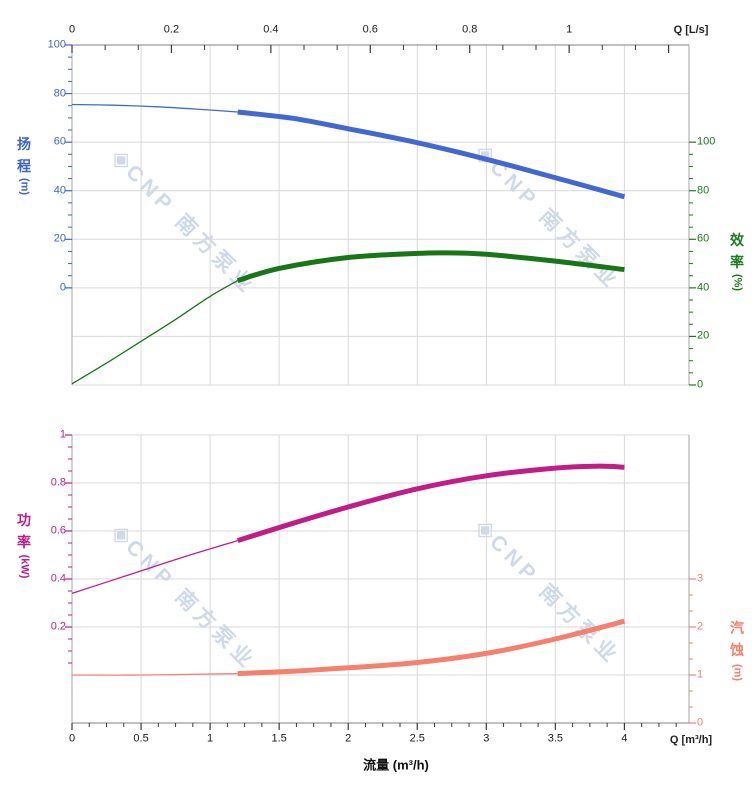 The width and height of the screenshot is (752, 797). Describe the element at coordinates (348, 317) in the screenshot. I see `efficiency-curve` at that location.